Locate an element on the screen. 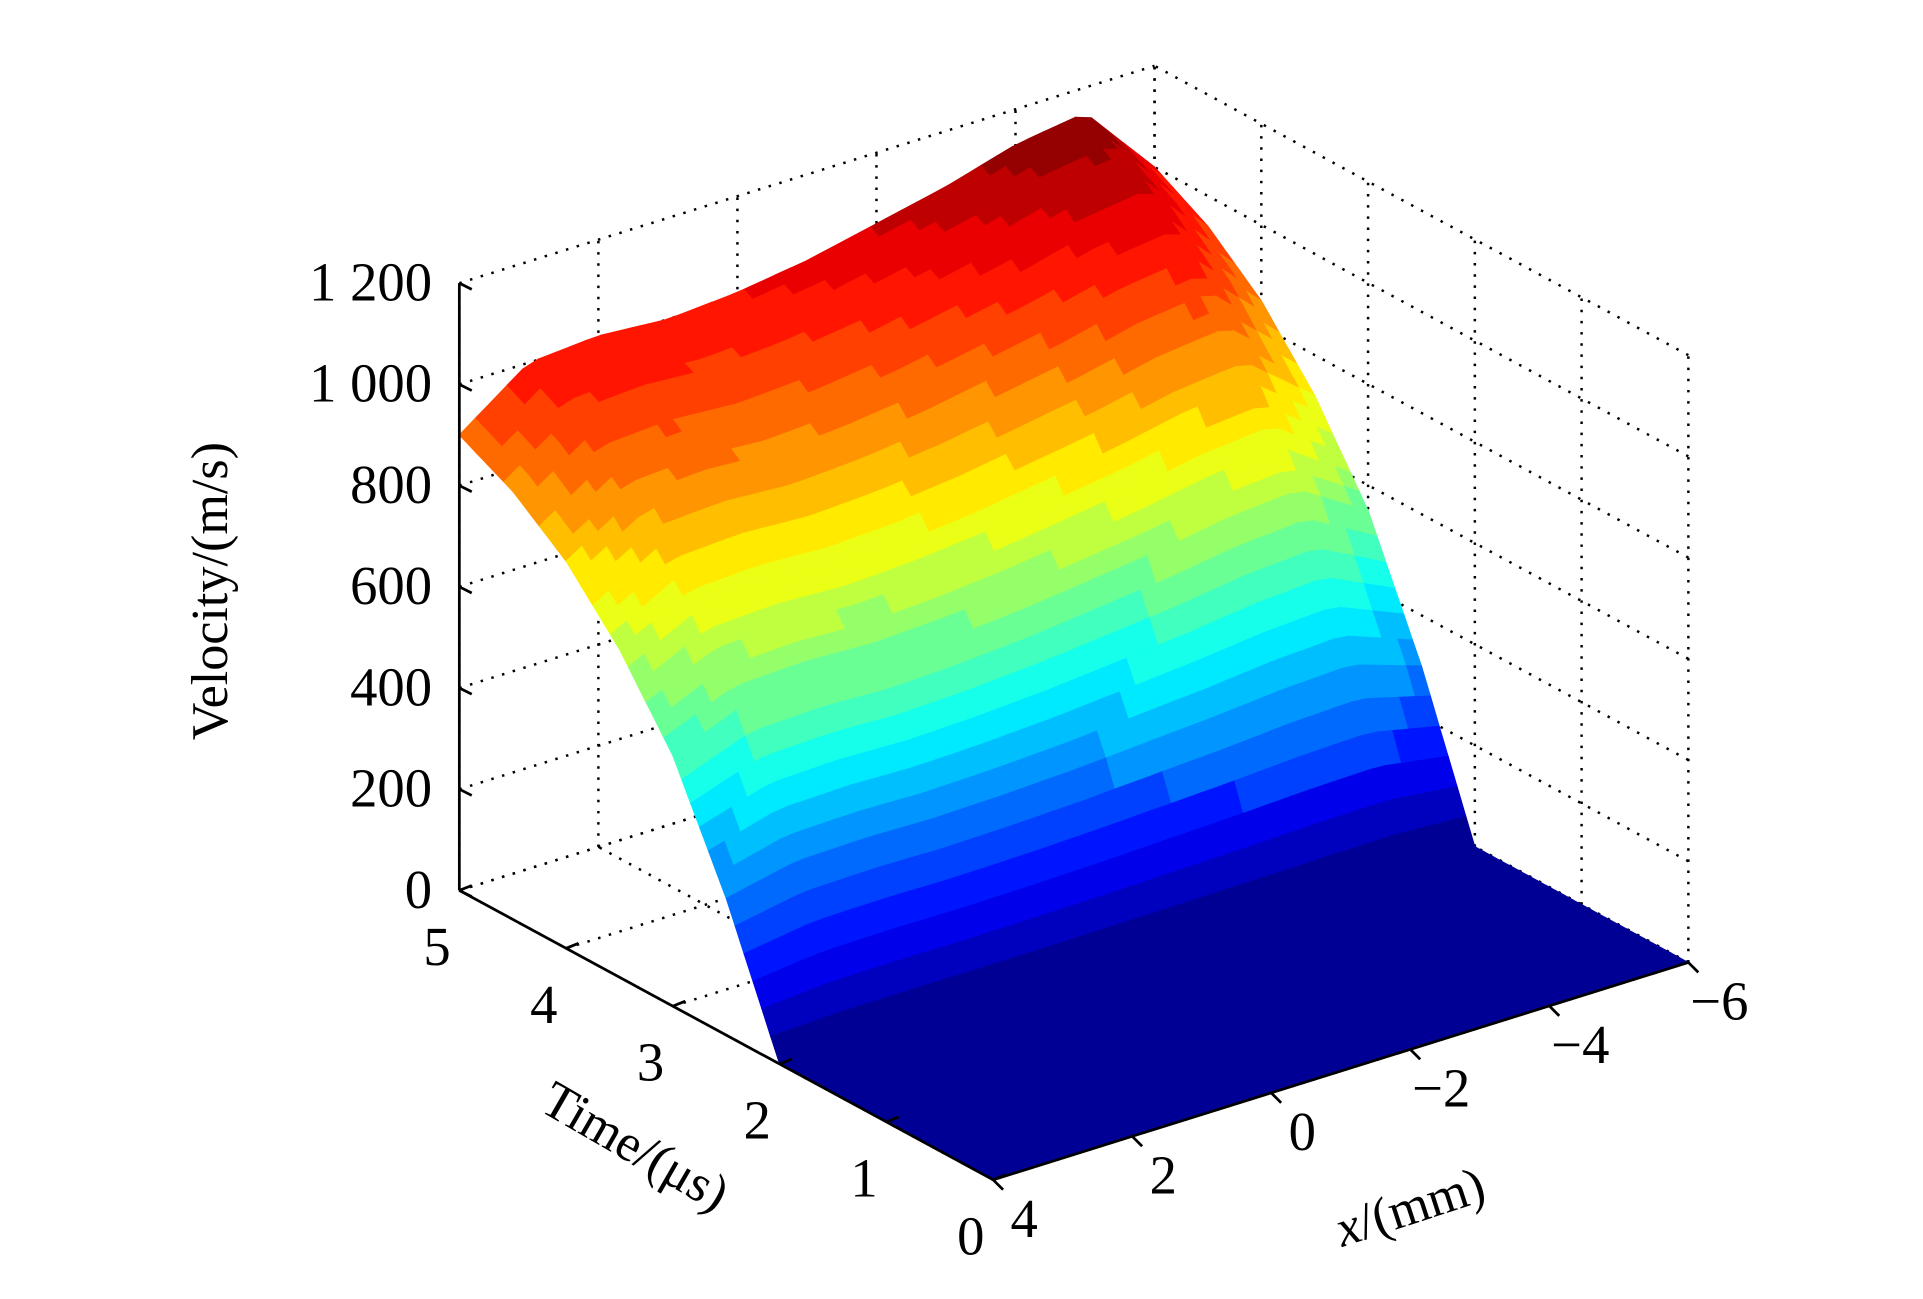 The height and width of the screenshot is (1299, 1923). z-tick-label: 400 is located at coordinates (391, 686).